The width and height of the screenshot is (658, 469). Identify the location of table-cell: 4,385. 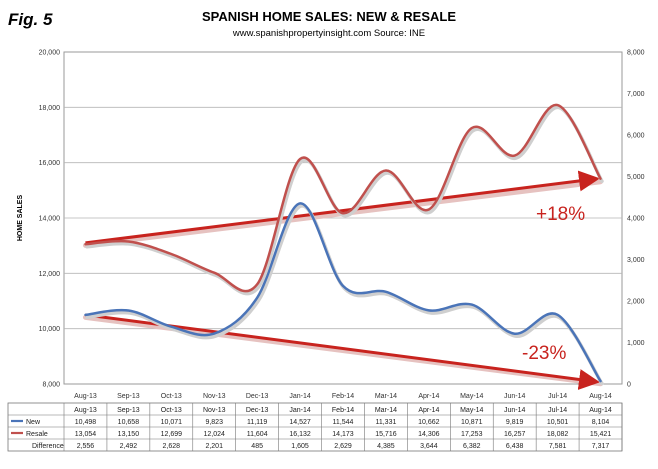
(386, 446).